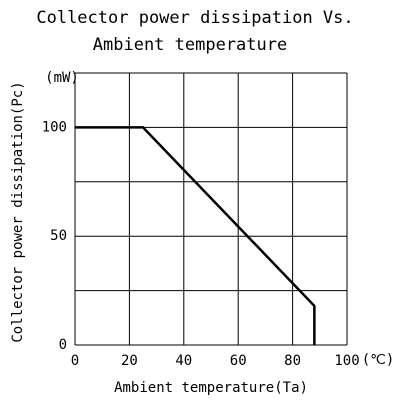 Image resolution: width=400 pixels, height=400 pixels. What do you see at coordinates (54, 127) in the screenshot?
I see `y-tick-label: 100` at bounding box center [54, 127].